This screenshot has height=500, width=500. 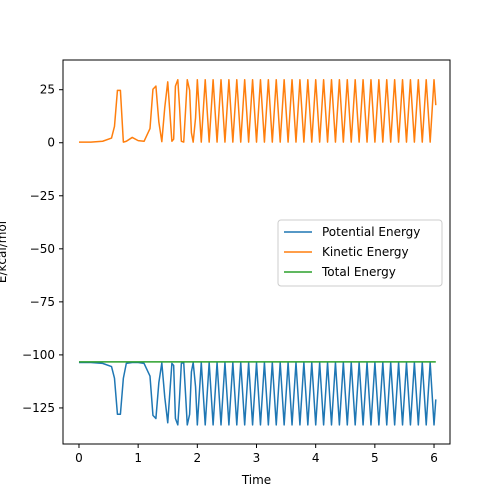 I want to click on x-tick-label: 2, so click(x=198, y=458).